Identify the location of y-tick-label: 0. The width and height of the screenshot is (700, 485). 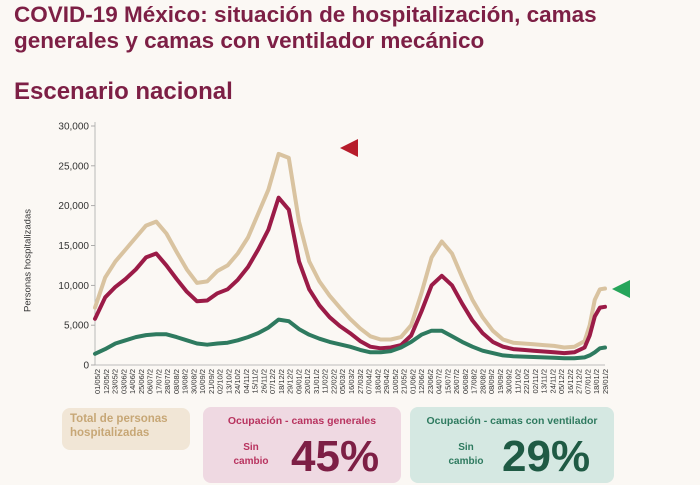
(86, 366).